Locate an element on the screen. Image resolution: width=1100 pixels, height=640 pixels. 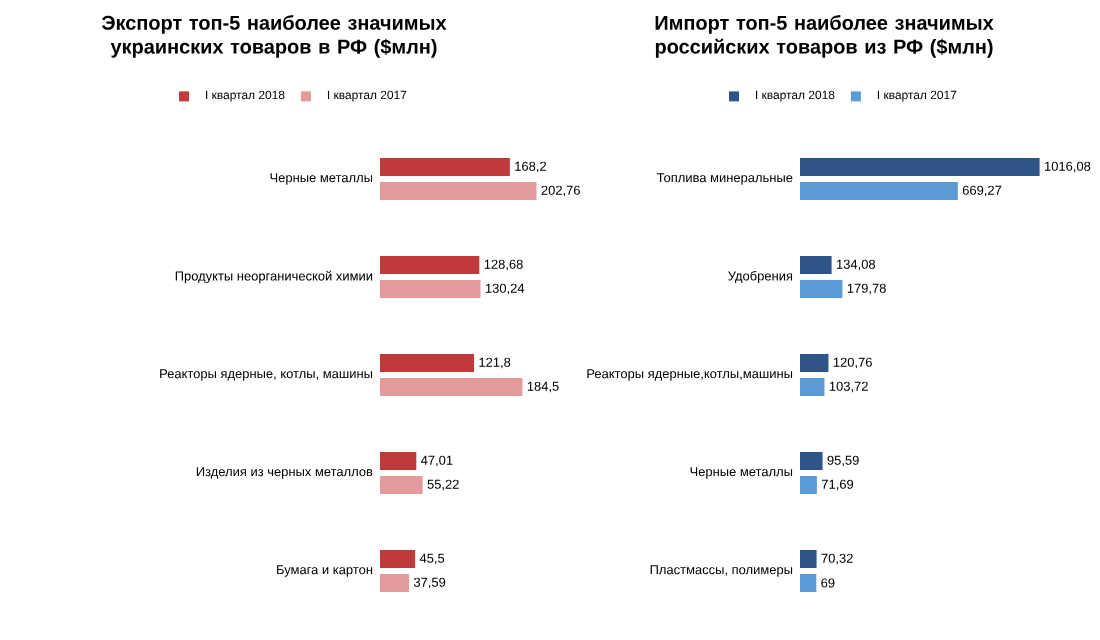
chart-title: Импорт топ-5 наиболее значимых российских товаров из РФ ($млн) is located at coordinates (824, 36).